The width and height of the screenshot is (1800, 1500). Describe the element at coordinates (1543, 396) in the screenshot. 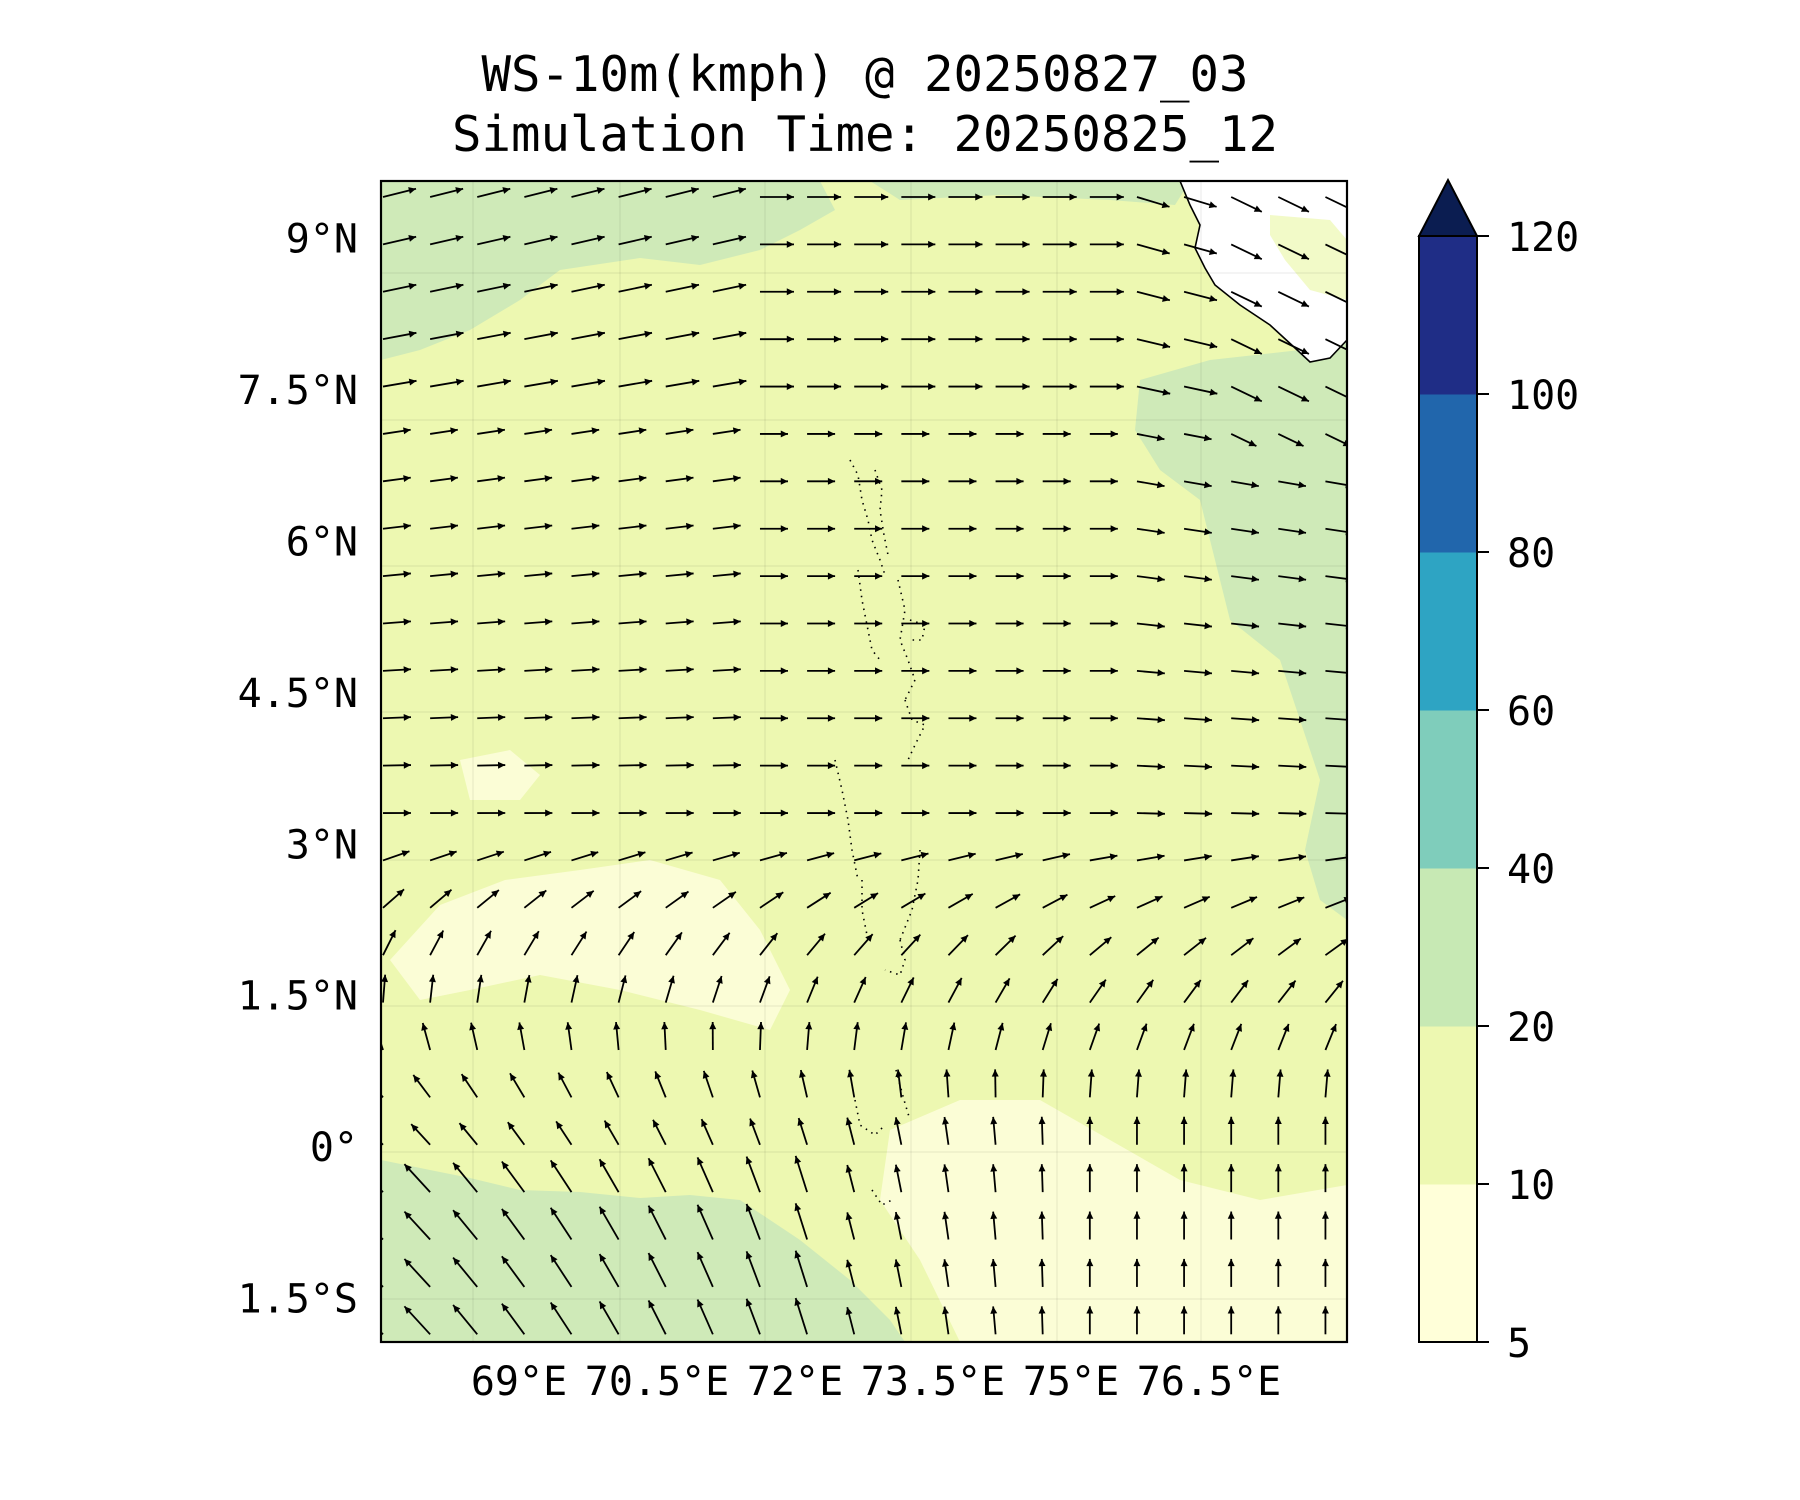

I see `colorbar-tick-label: 100` at that location.